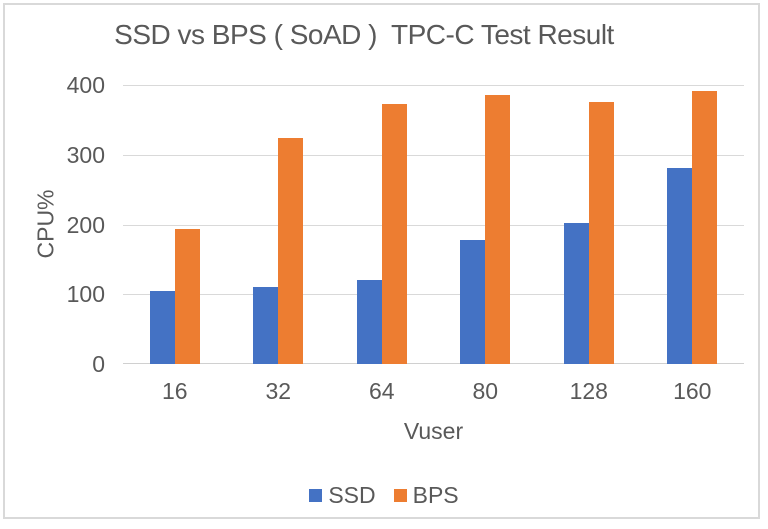 Image resolution: width=768 pixels, height=529 pixels. I want to click on legend-swatch-bps, so click(400, 495).